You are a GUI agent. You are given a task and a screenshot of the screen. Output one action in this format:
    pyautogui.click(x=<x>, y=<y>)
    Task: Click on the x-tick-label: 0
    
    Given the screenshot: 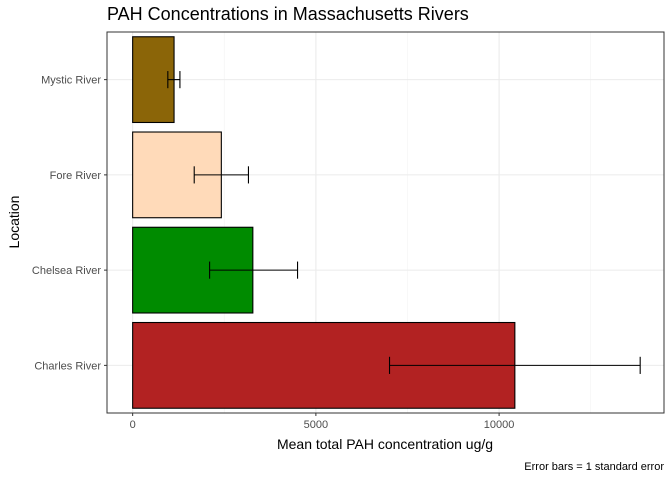 What is the action you would take?
    pyautogui.click(x=133, y=425)
    